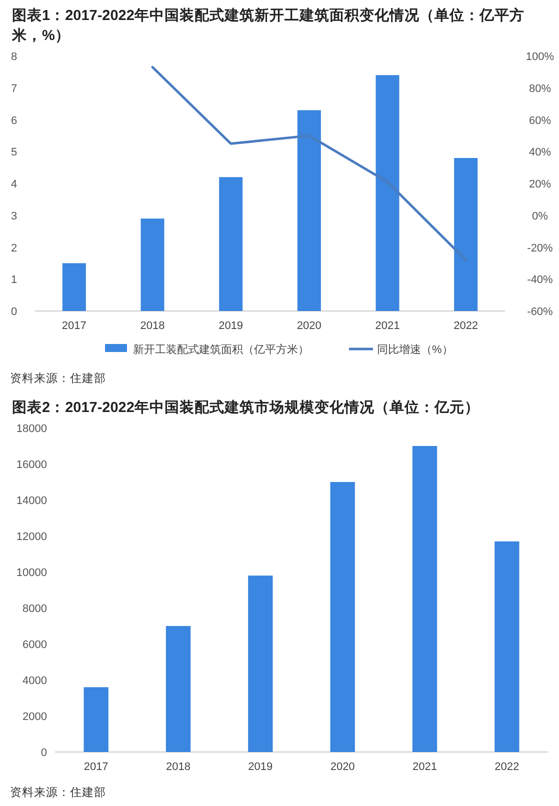 This screenshot has width=559, height=806. I want to click on y-tick-label: 16000, so click(31, 465).